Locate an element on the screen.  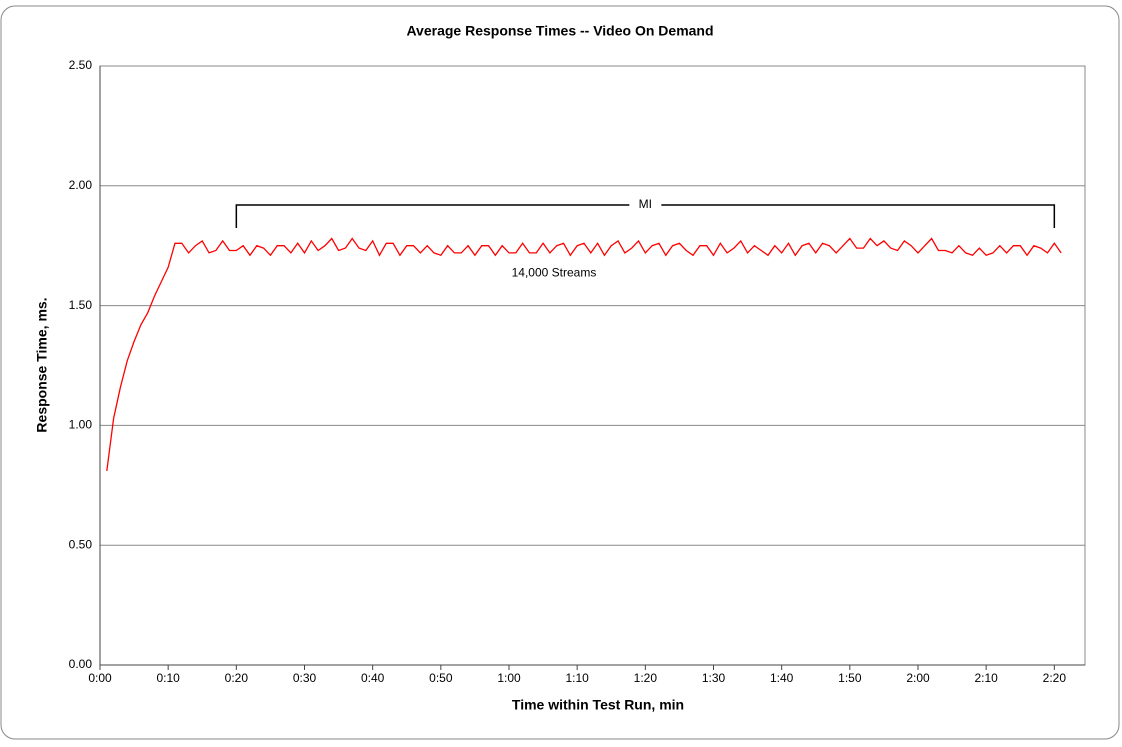
y-tick-label: 1.00 is located at coordinates (81, 425).